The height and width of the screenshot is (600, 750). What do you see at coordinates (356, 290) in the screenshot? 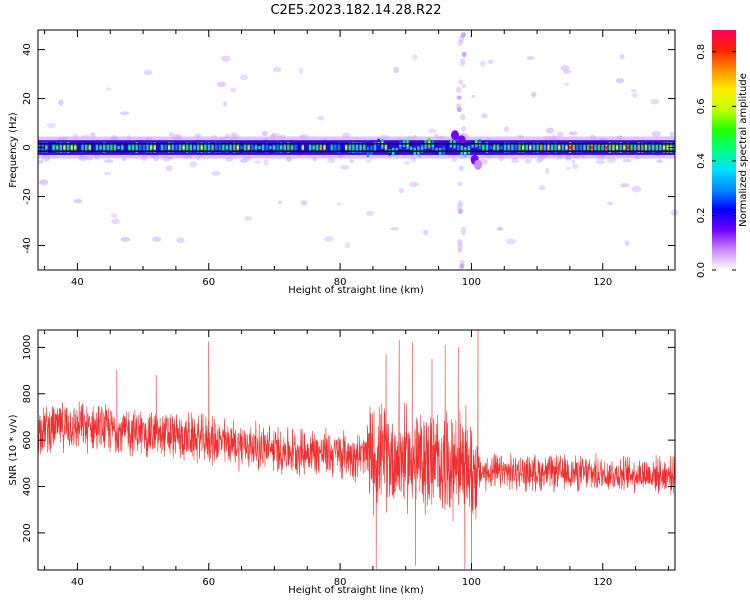
I see `spectrogram-x-label: Height of straight line (km)` at bounding box center [356, 290].